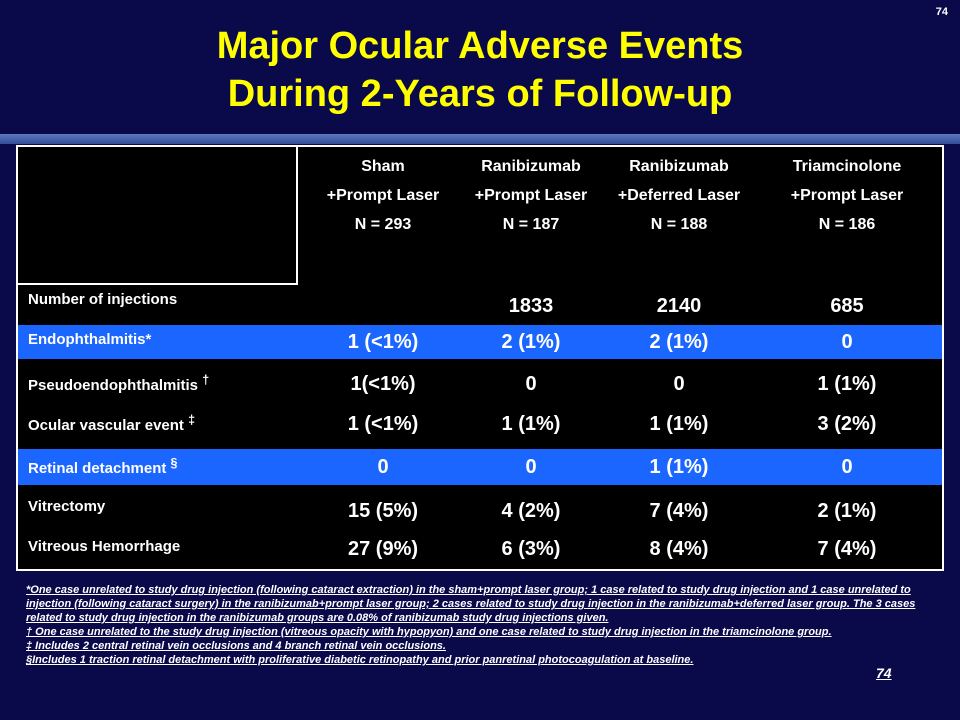 The image size is (960, 720). I want to click on title-line-2: During 2-Years of Follow-up, so click(480, 94).